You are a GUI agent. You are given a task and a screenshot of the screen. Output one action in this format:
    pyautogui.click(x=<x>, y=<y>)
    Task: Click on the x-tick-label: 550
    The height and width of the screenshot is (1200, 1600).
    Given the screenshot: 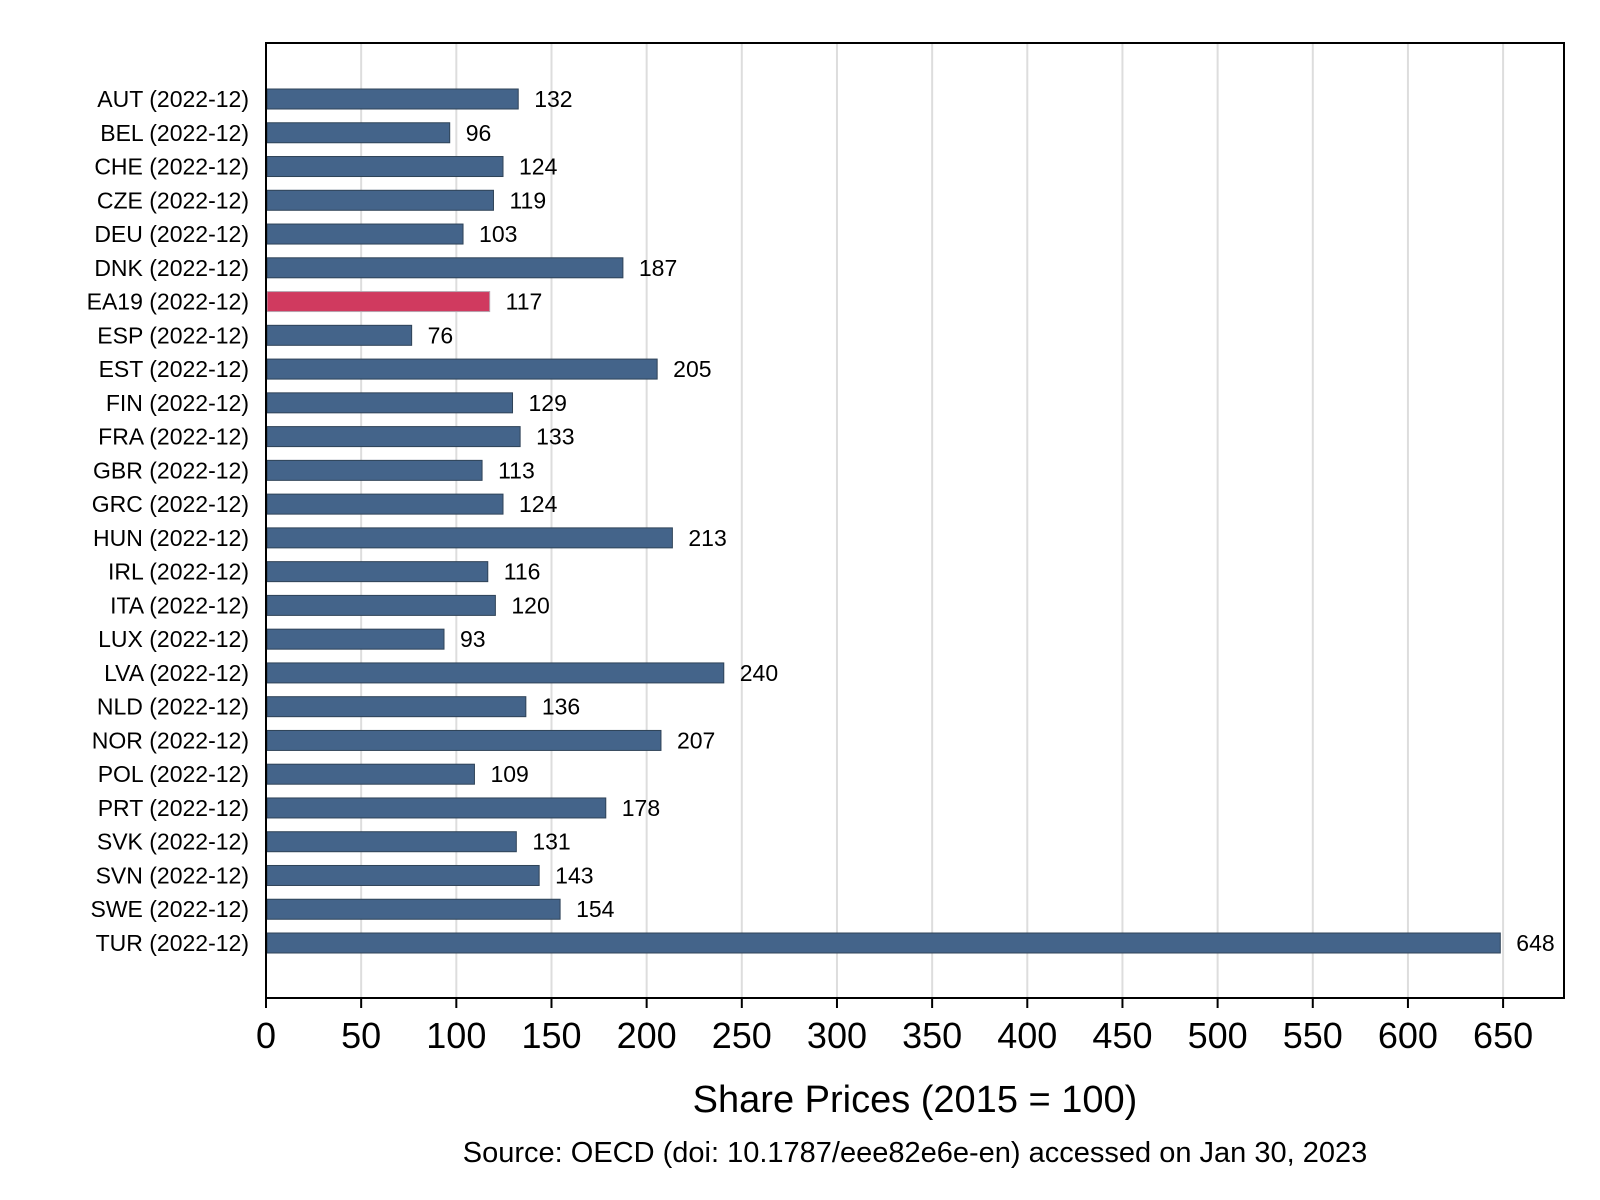 What is the action you would take?
    pyautogui.click(x=1313, y=1035)
    